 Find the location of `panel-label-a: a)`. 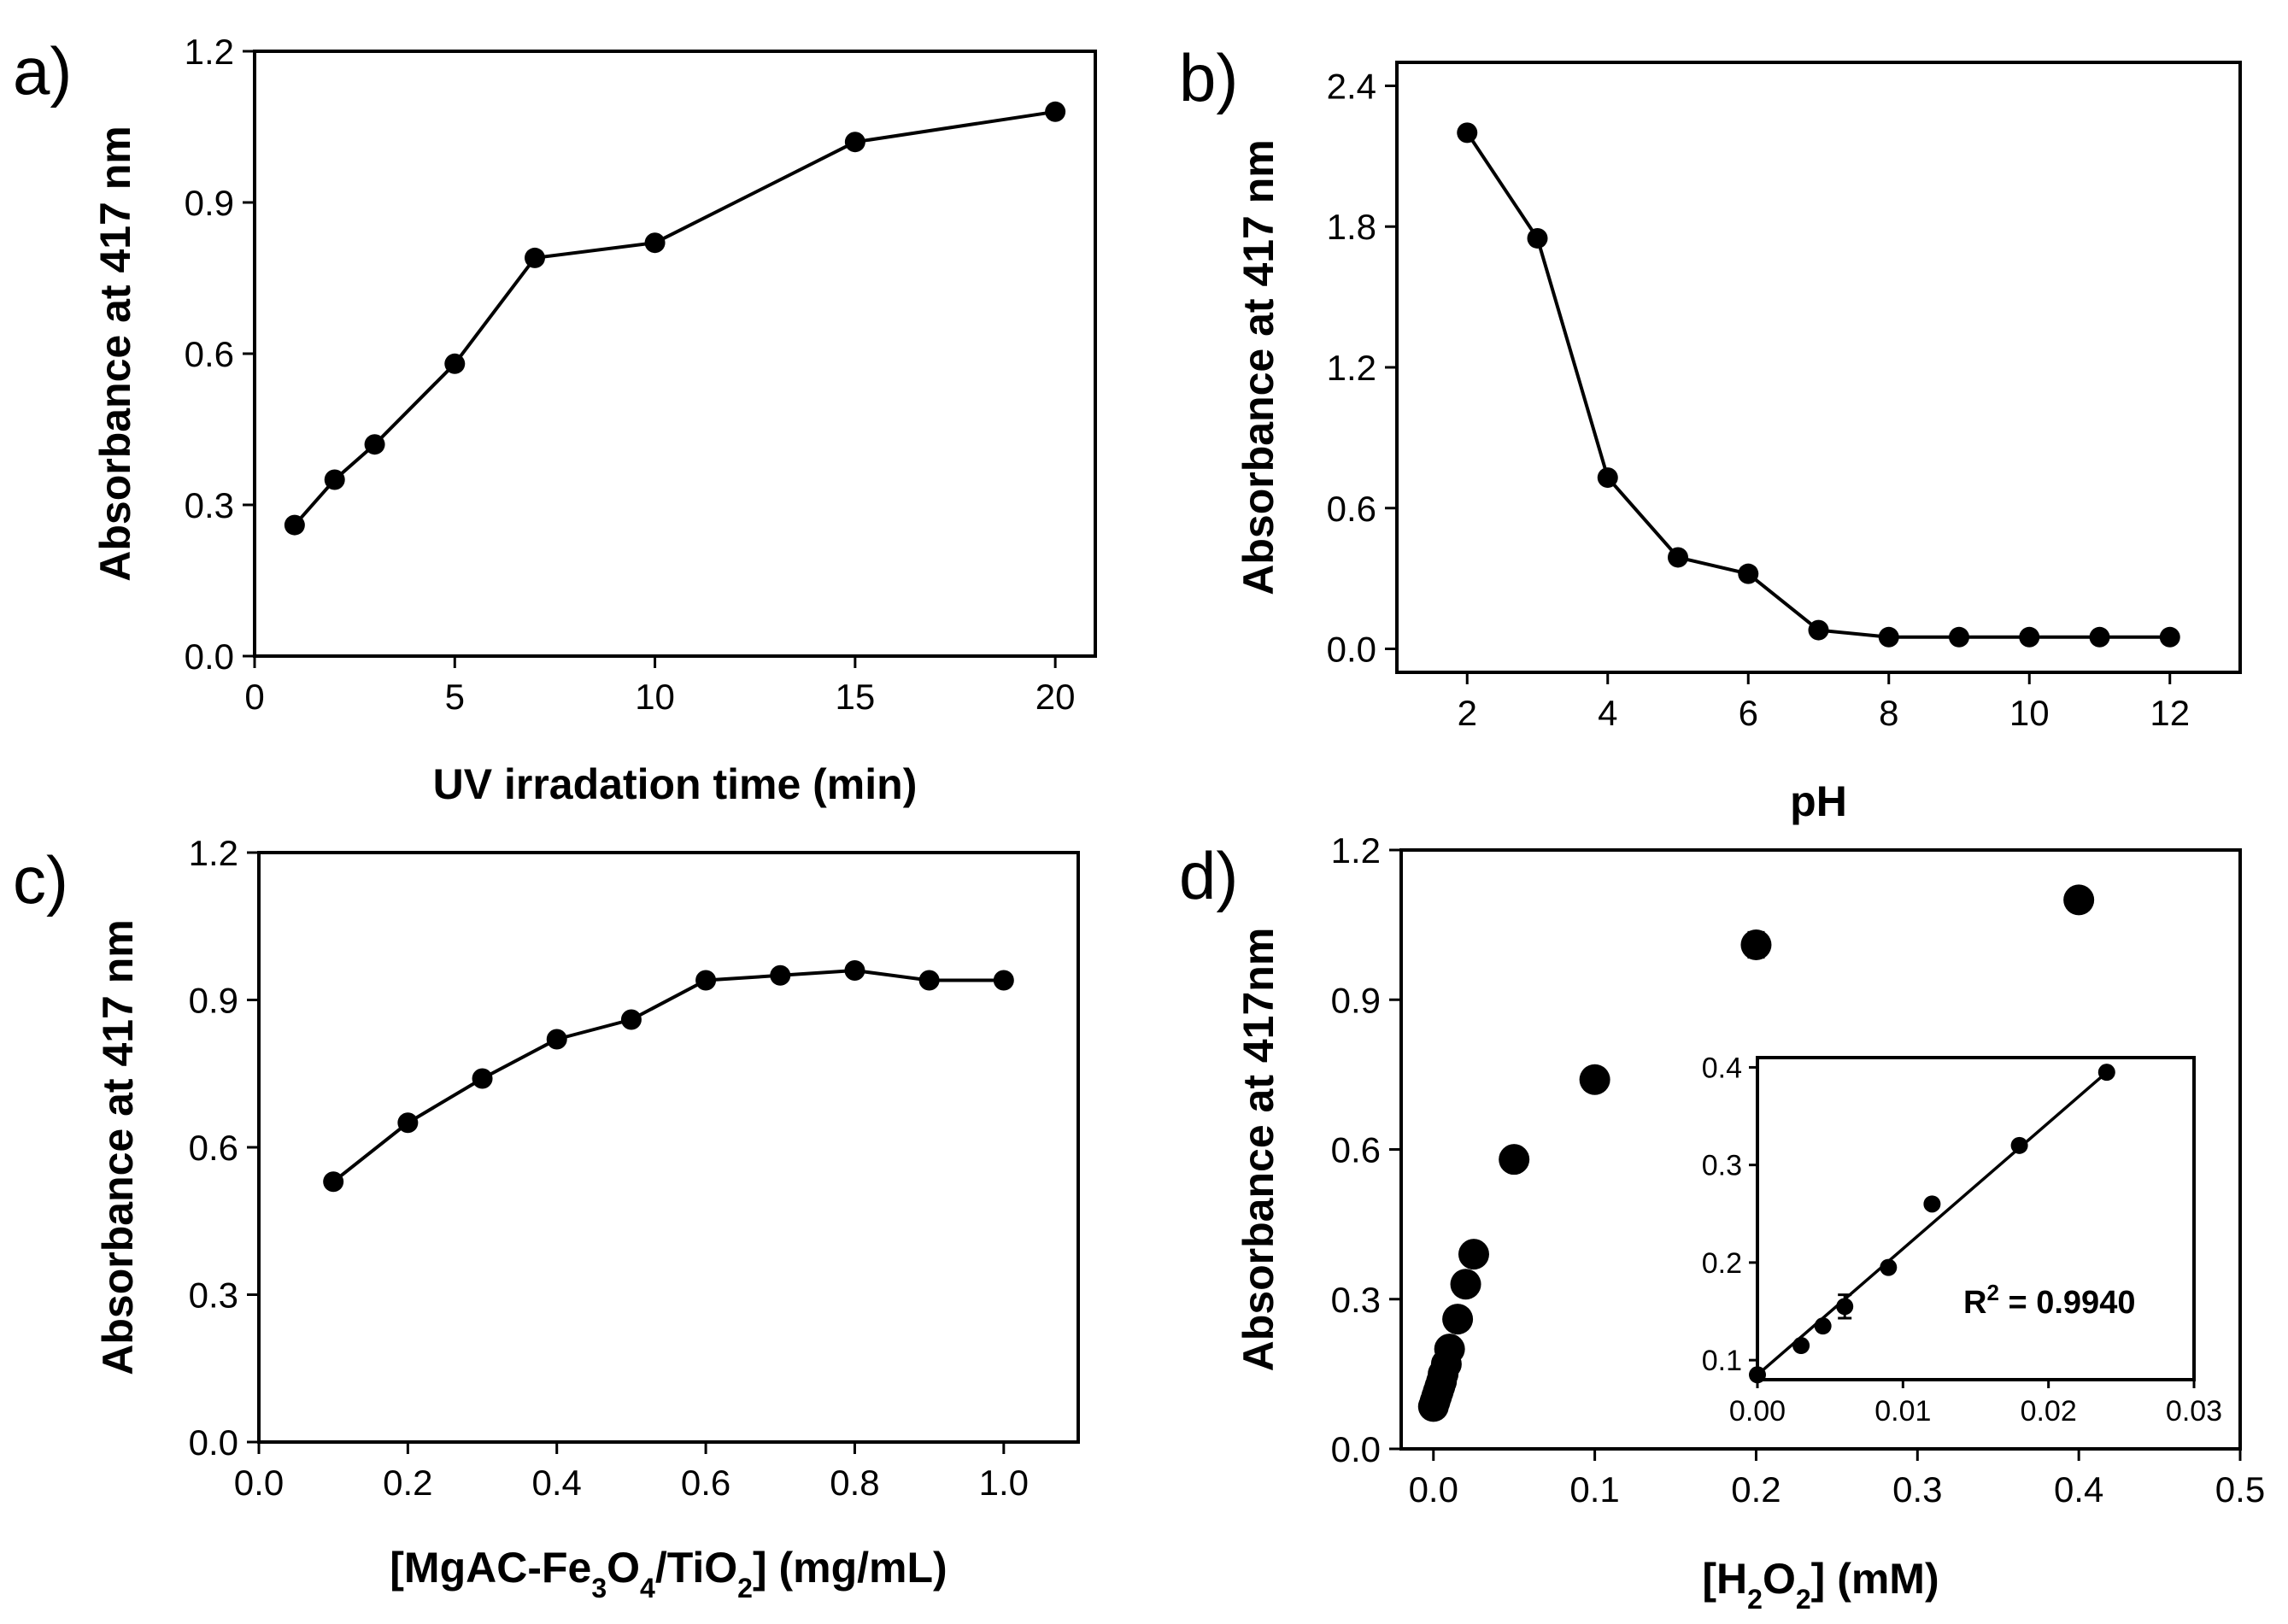

panel-label-a: a) is located at coordinates (42, 70).